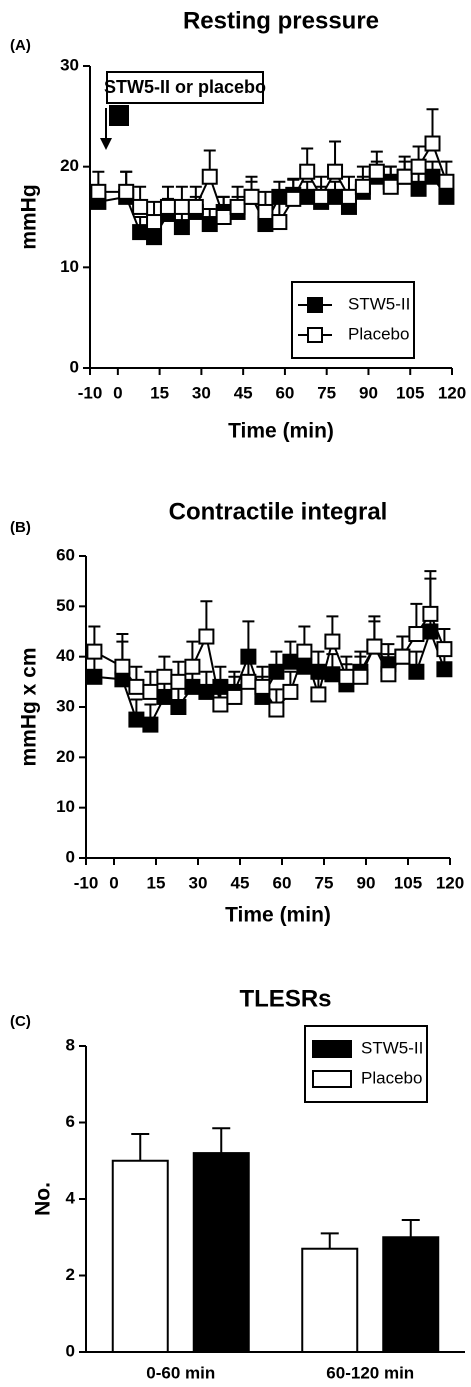 This screenshot has width=471, height=1387. I want to click on y-tick-label: 6, so click(70, 1121).